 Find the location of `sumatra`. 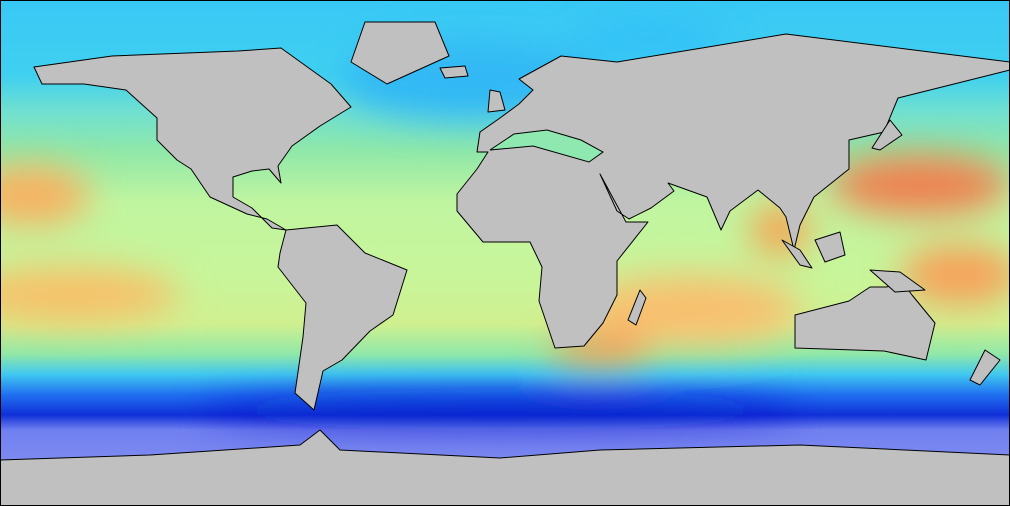

sumatra is located at coordinates (797, 254).